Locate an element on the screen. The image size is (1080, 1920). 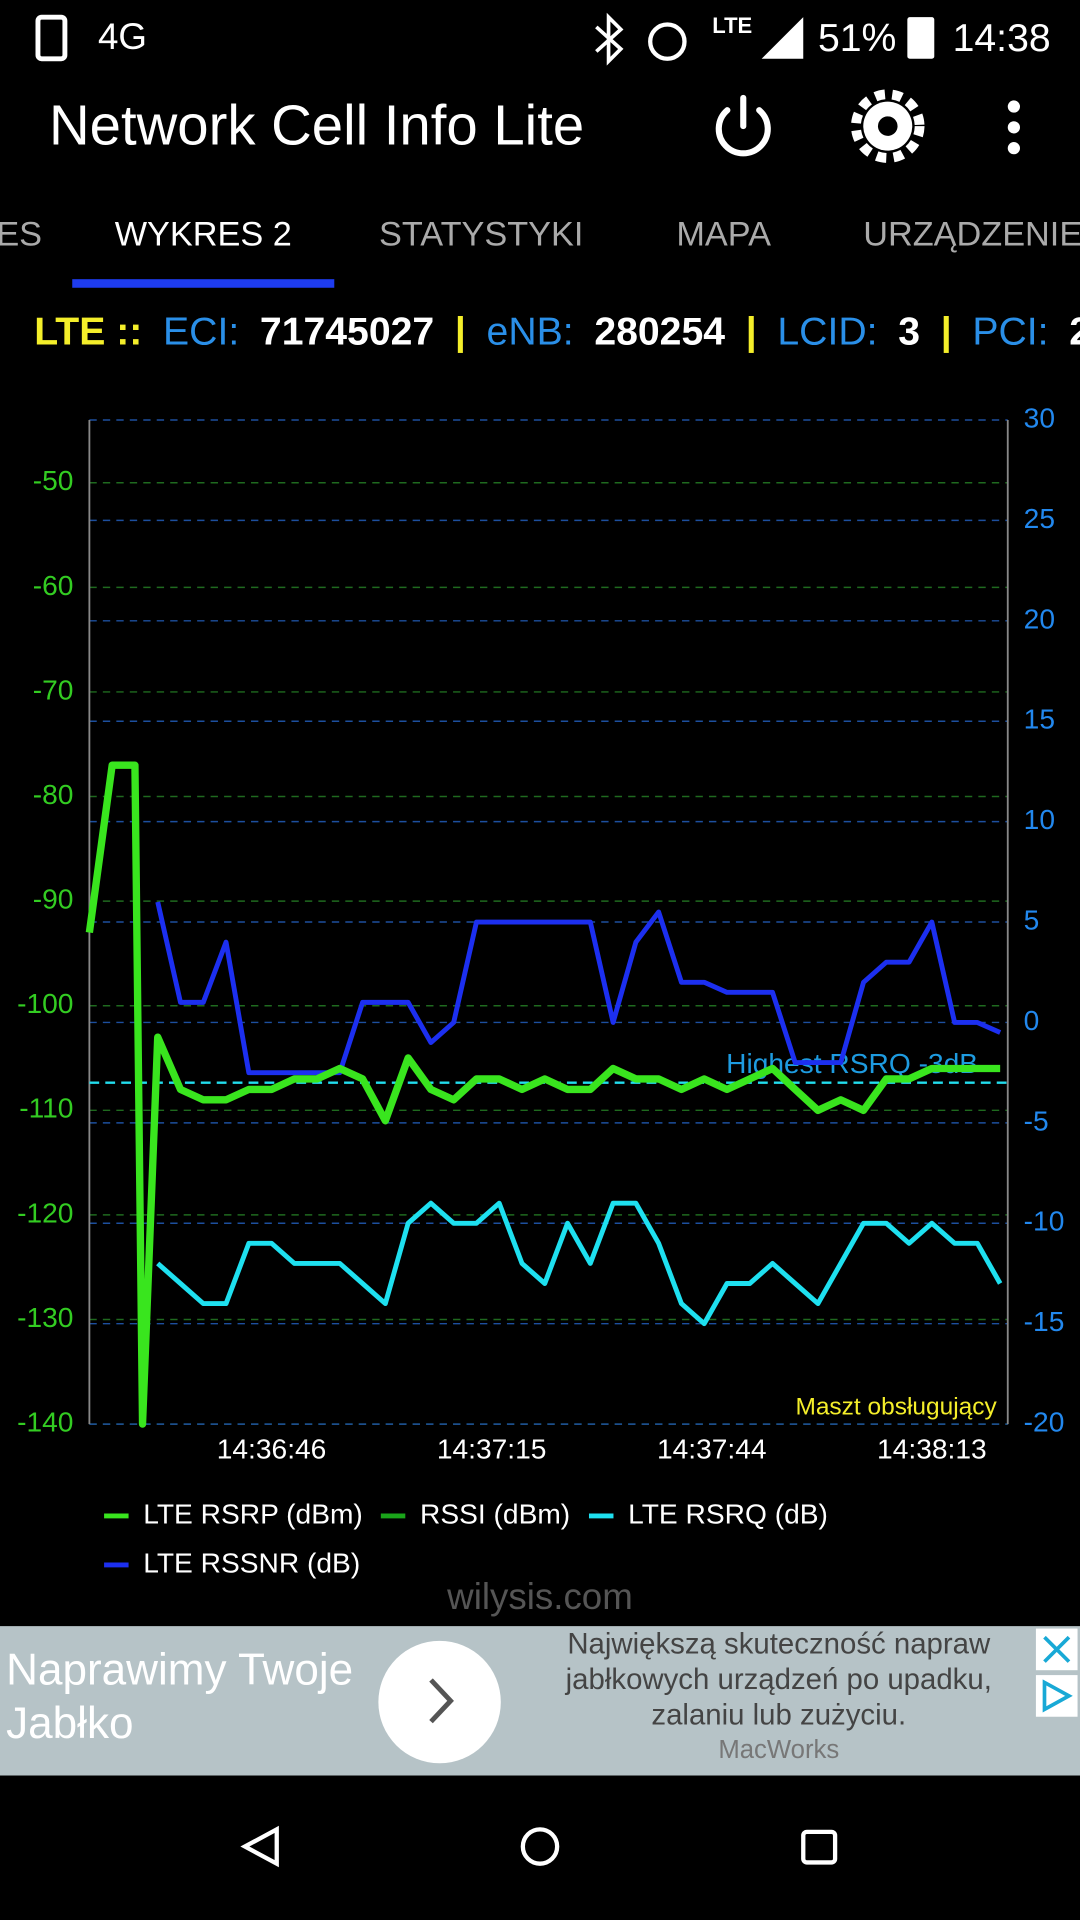
y-tick-label: -120 is located at coordinates (45, 1212).